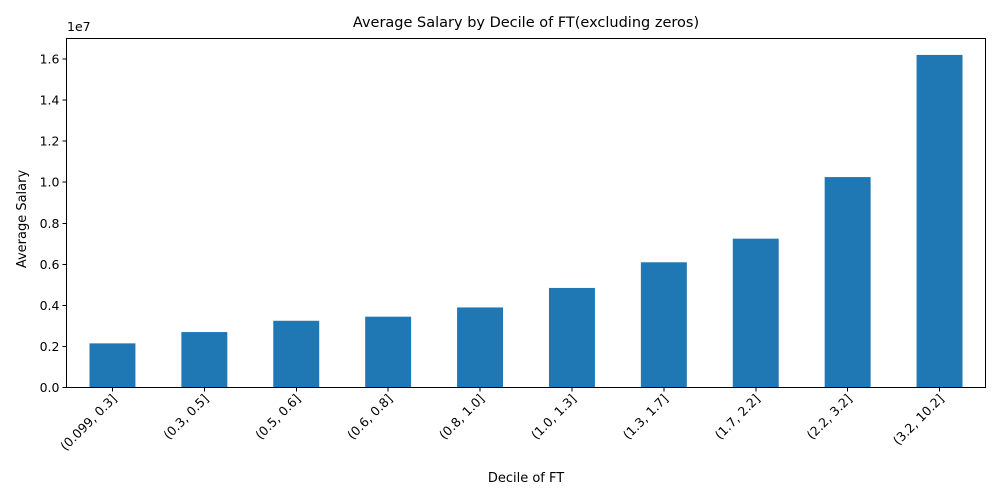 The image size is (1000, 500). I want to click on y-tick-label: 1.2, so click(50, 141).